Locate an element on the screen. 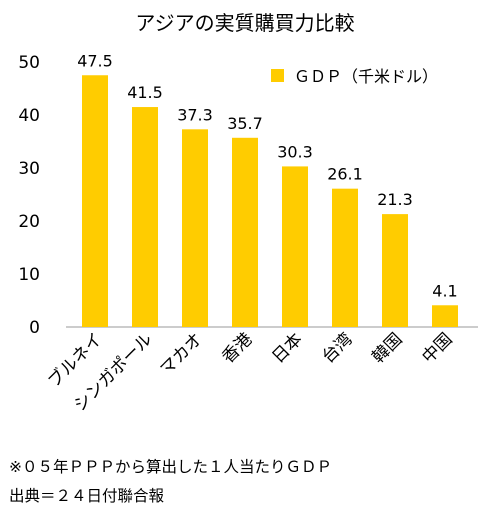 The height and width of the screenshot is (526, 490). value-label: 37.3 is located at coordinates (195, 114).